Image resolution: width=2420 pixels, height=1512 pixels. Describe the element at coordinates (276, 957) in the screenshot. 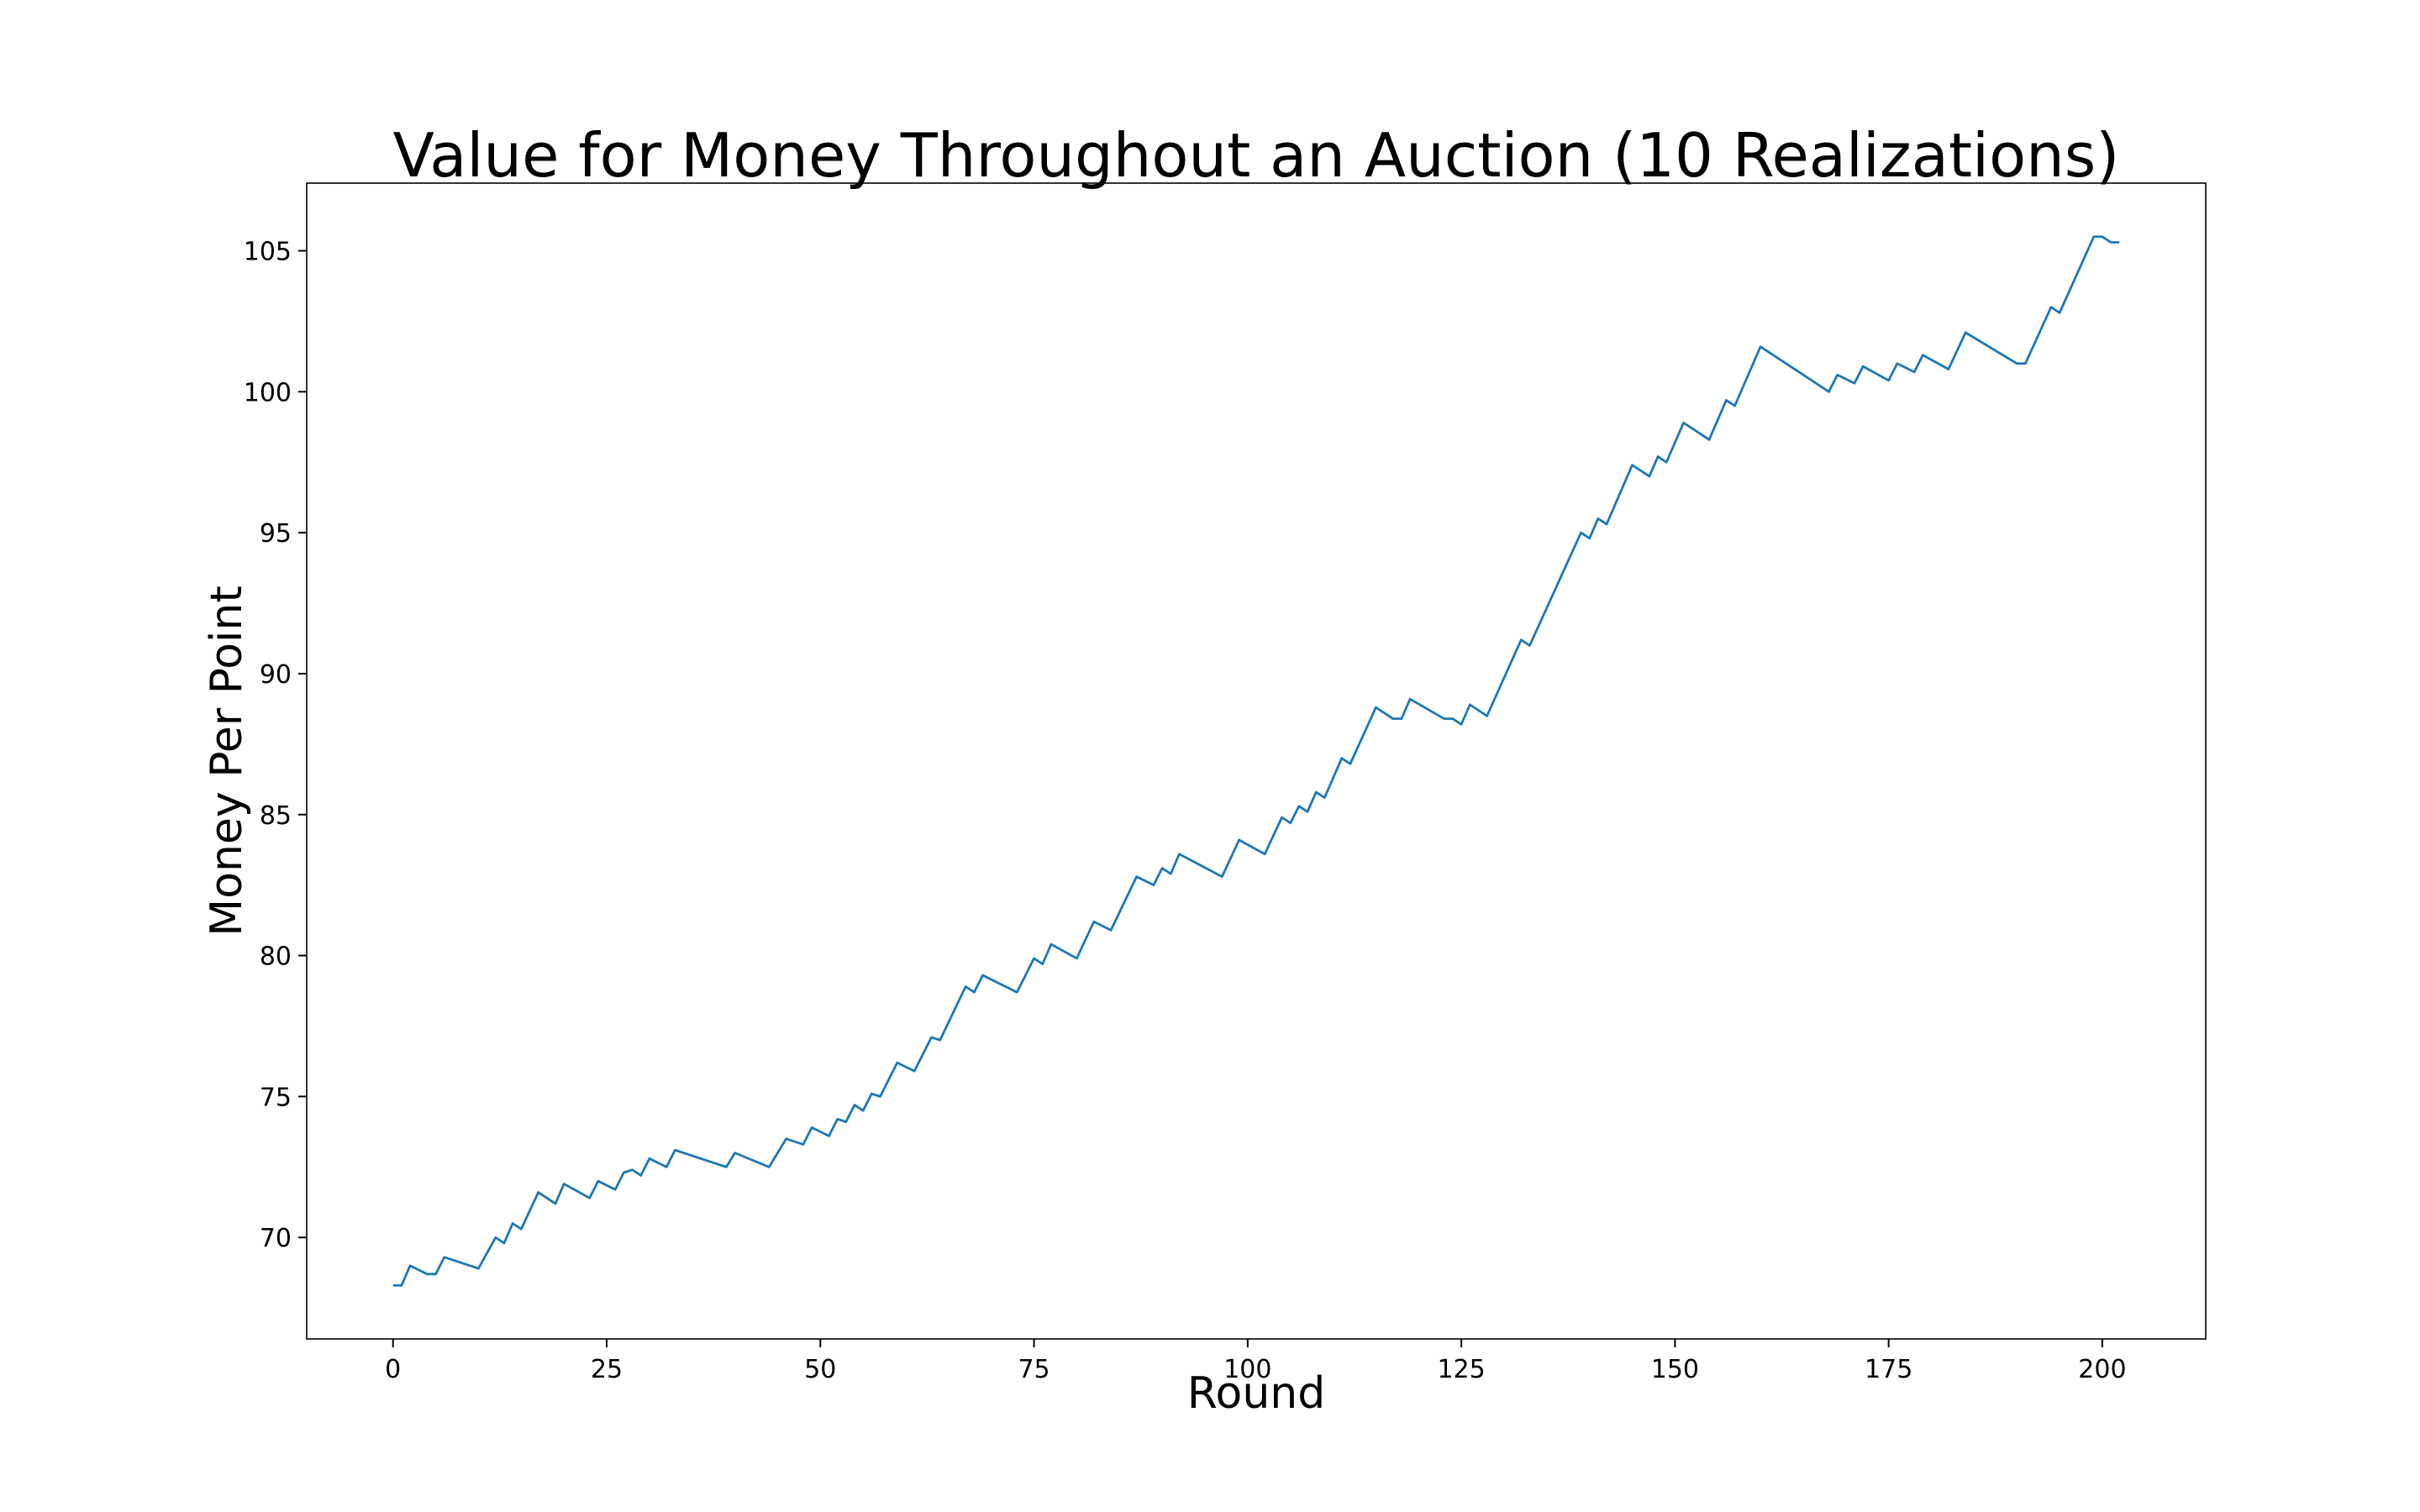

I see `y-tick-label: 80` at that location.